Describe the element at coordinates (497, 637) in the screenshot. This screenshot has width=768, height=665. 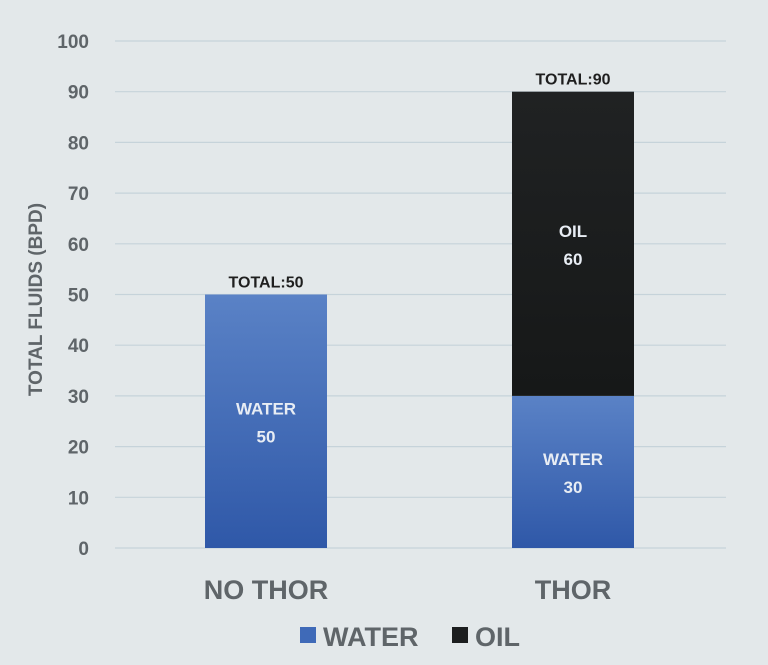
I see `legend-label: OIL` at that location.